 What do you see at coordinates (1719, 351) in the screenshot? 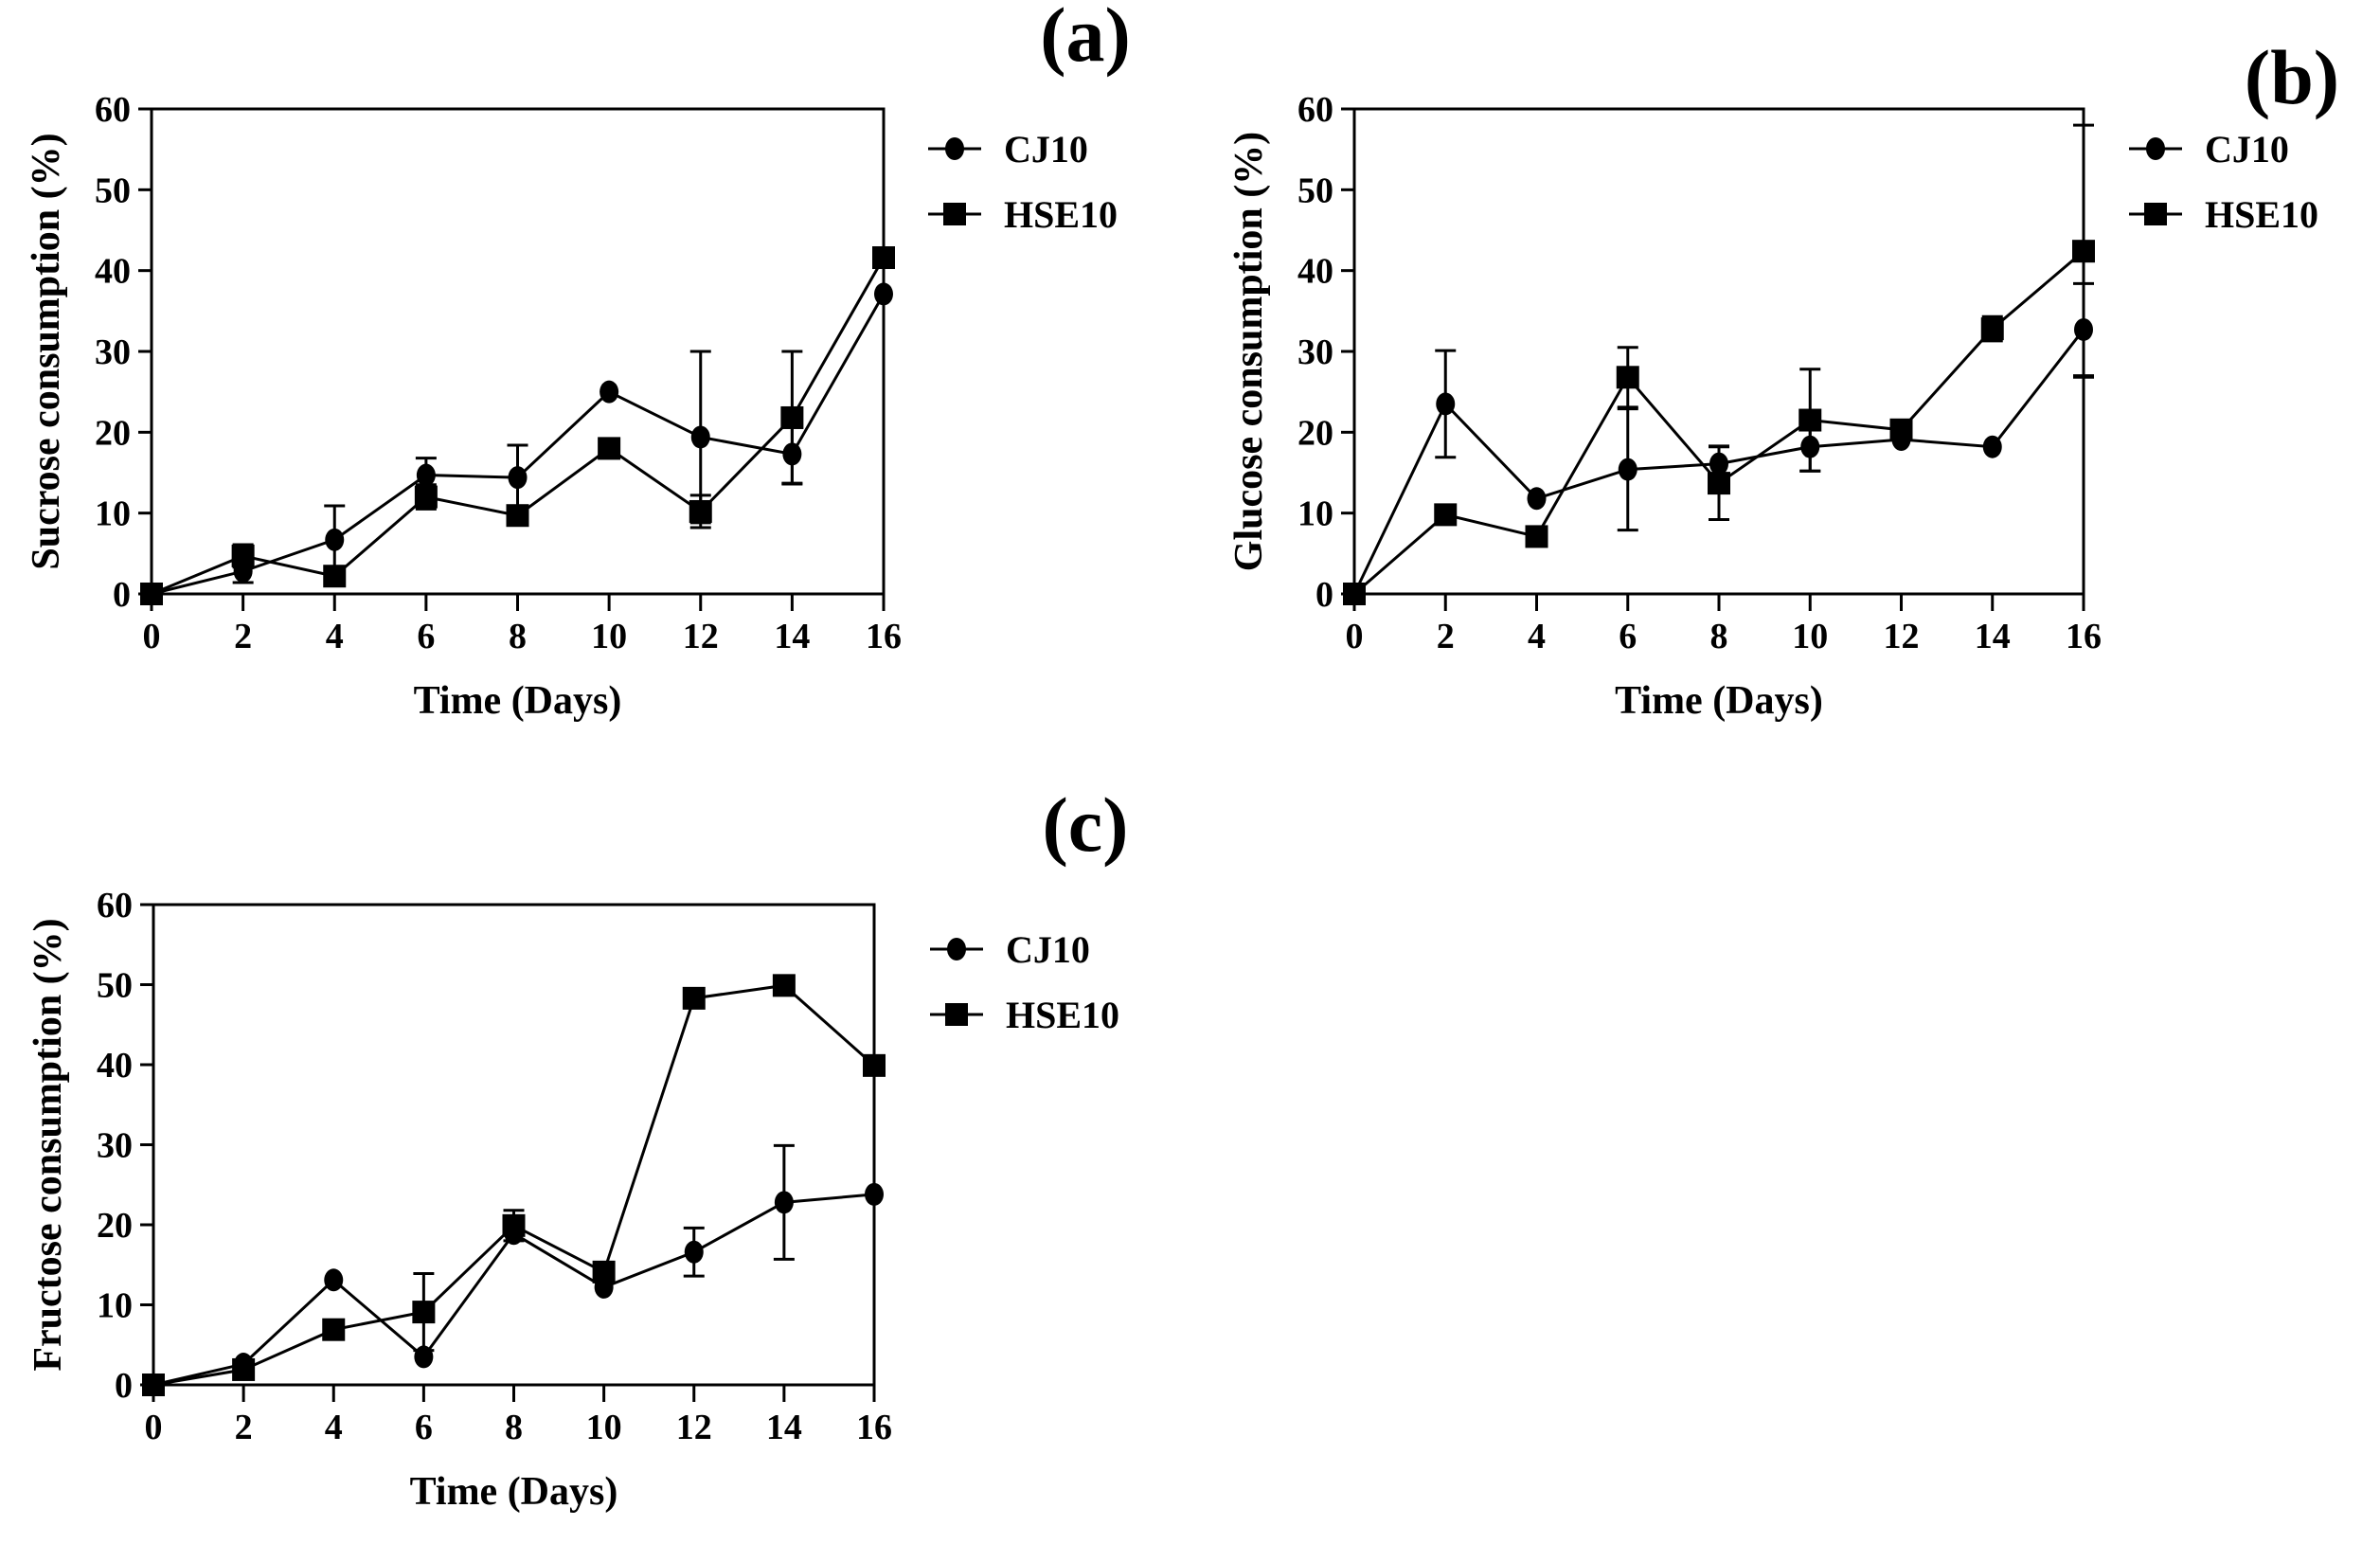
I see `plot-frame` at bounding box center [1719, 351].